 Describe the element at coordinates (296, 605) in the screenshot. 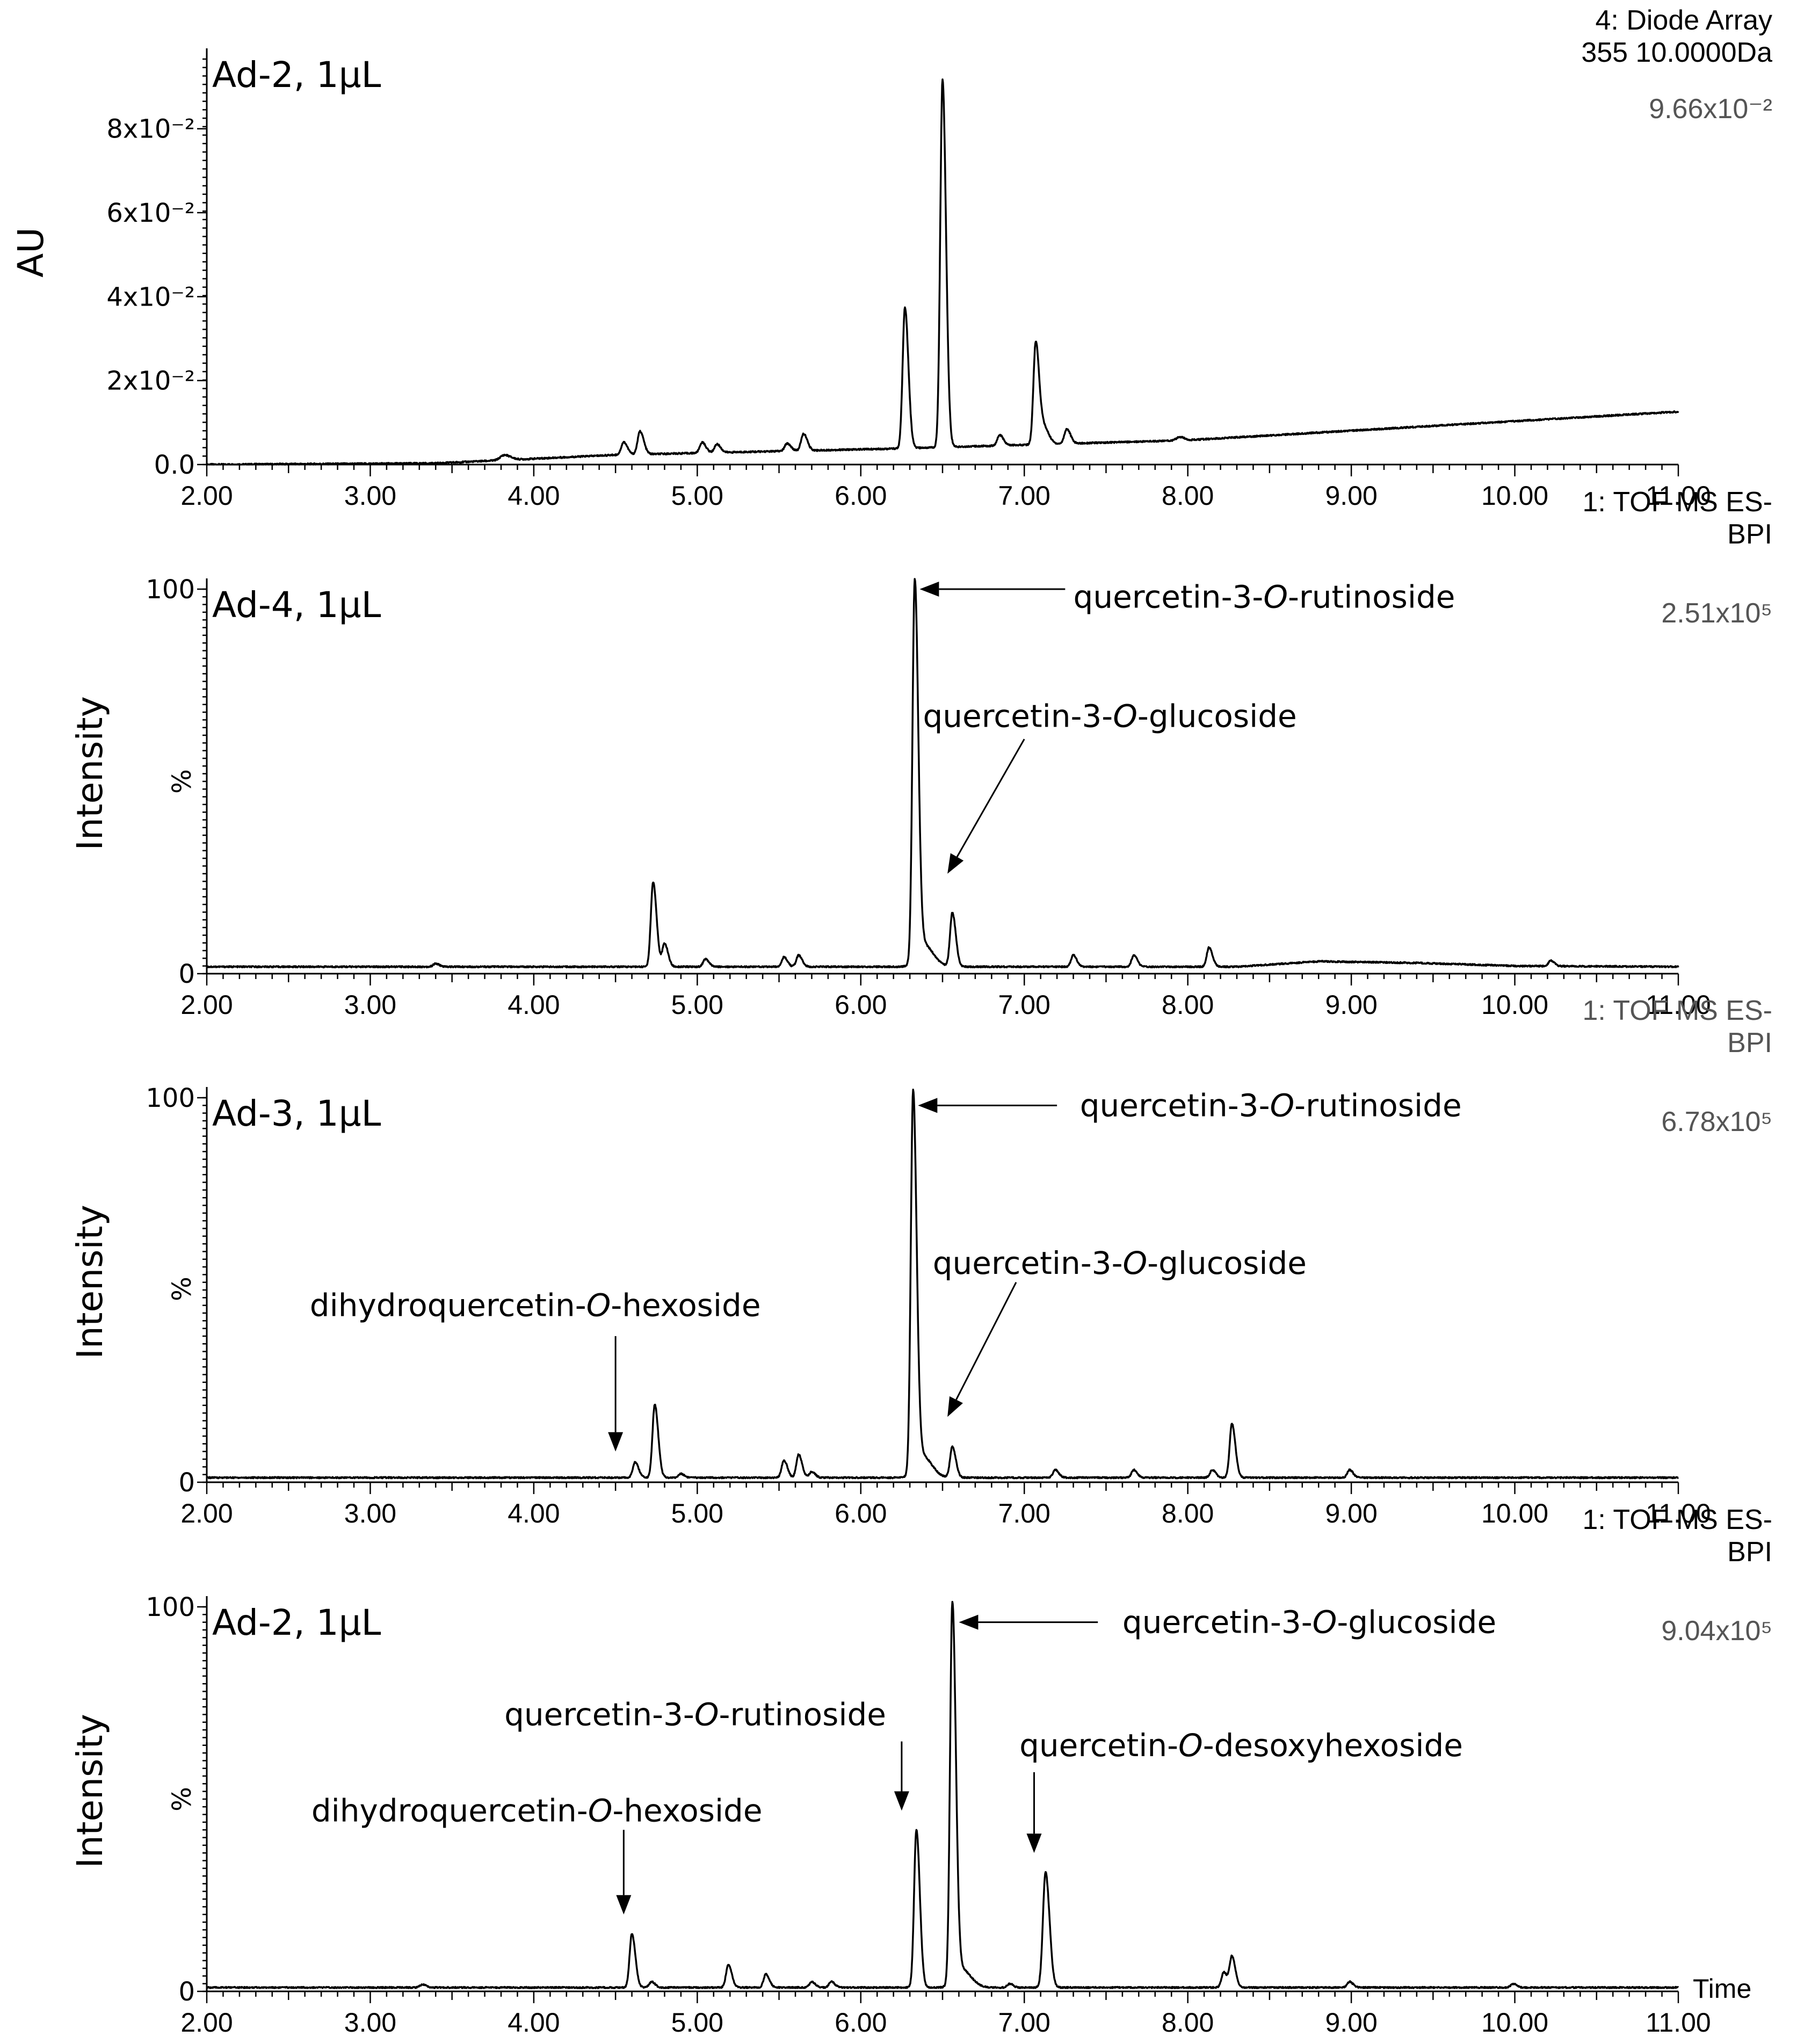

I see `panel-title: Ad-4, 1μL` at that location.